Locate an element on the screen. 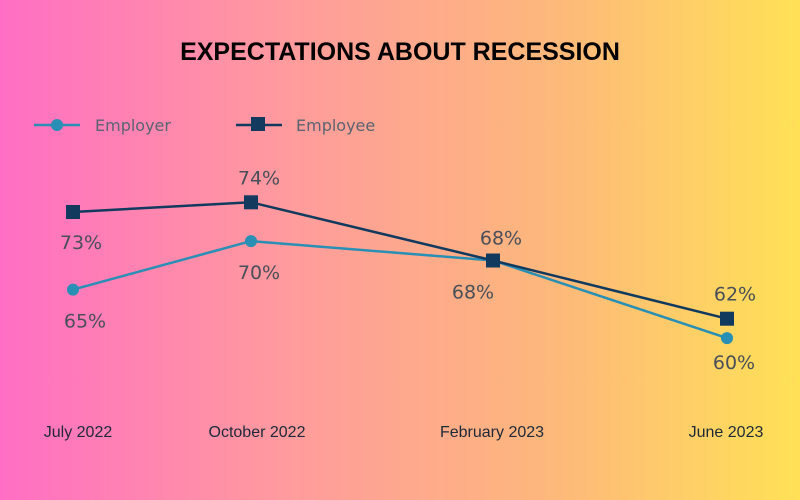 The image size is (800, 500). legend-item-employee: Employee is located at coordinates (305, 125).